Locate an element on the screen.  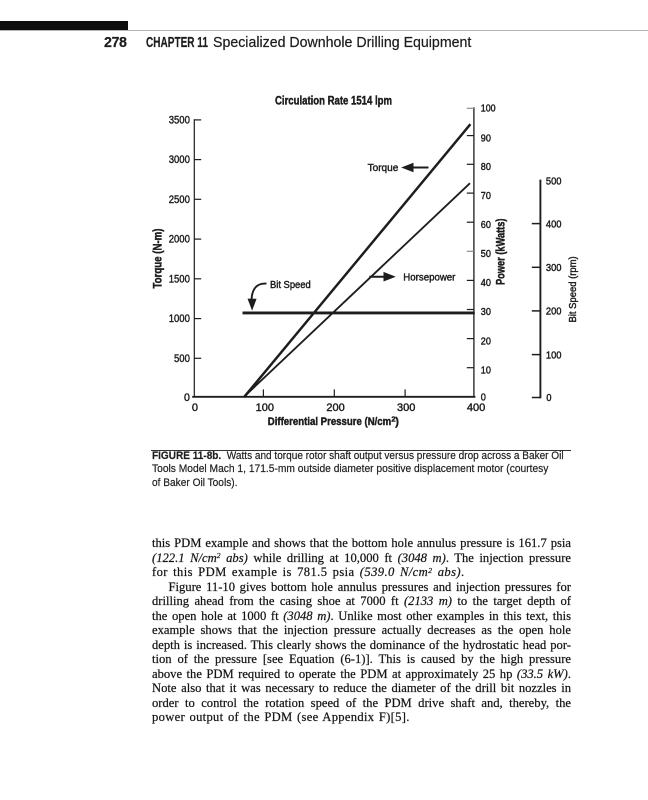
svg-text: 50 is located at coordinates (486, 254).